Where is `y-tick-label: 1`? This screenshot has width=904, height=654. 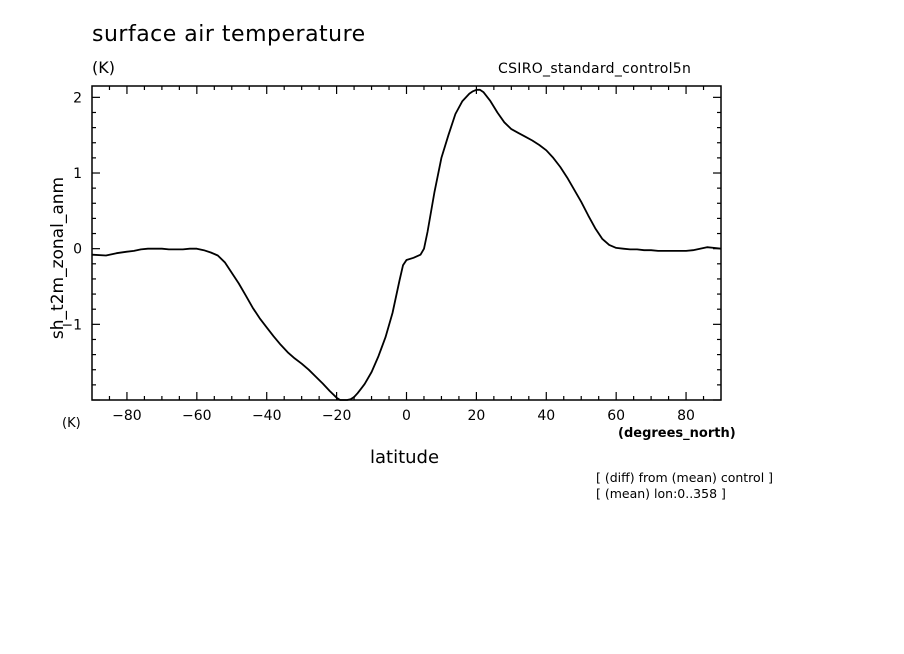 y-tick-label: 1 is located at coordinates (77, 174).